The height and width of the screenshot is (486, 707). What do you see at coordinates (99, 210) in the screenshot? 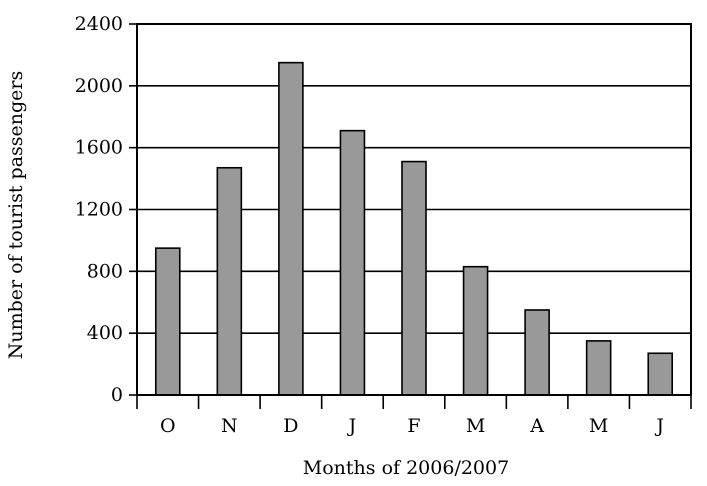
I see `y-tick-label: 1200` at bounding box center [99, 210].